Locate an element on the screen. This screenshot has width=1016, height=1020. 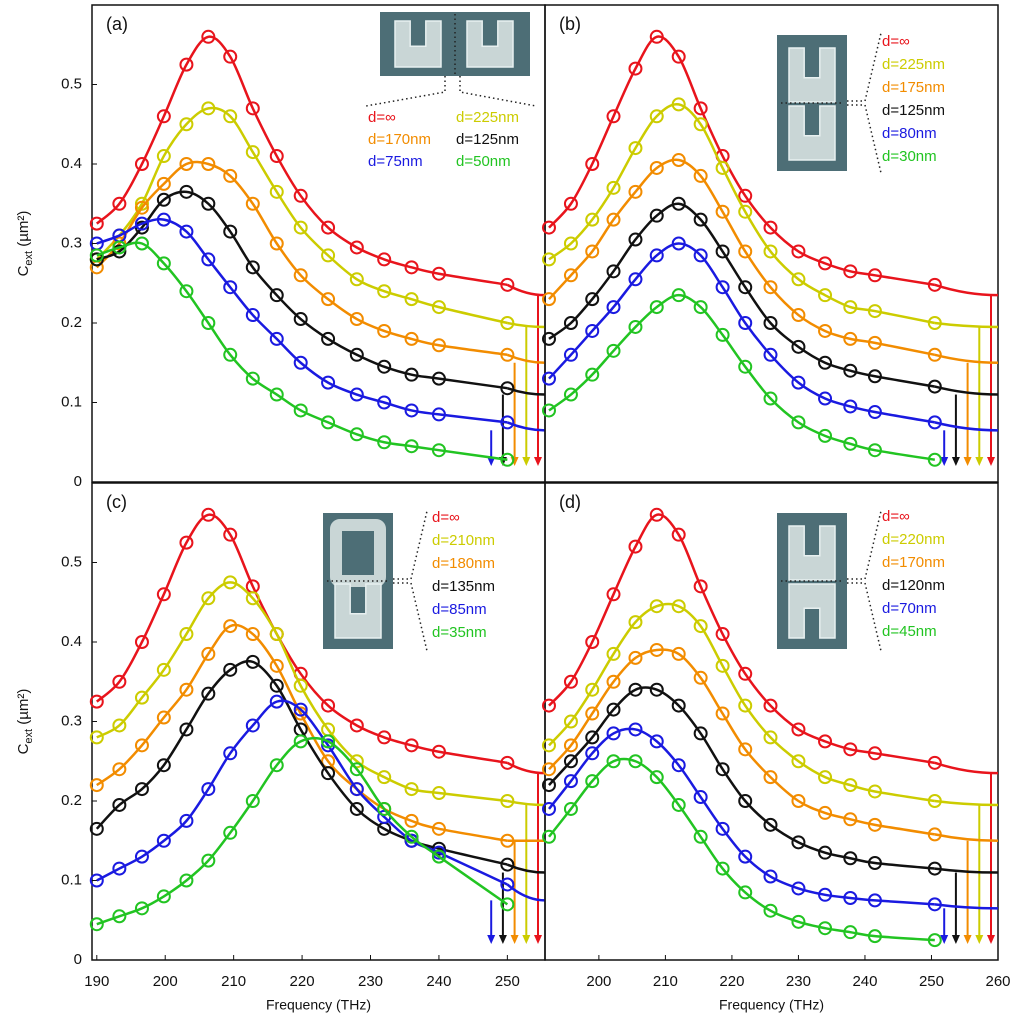
arrow-head is located at coordinates (991, 939).